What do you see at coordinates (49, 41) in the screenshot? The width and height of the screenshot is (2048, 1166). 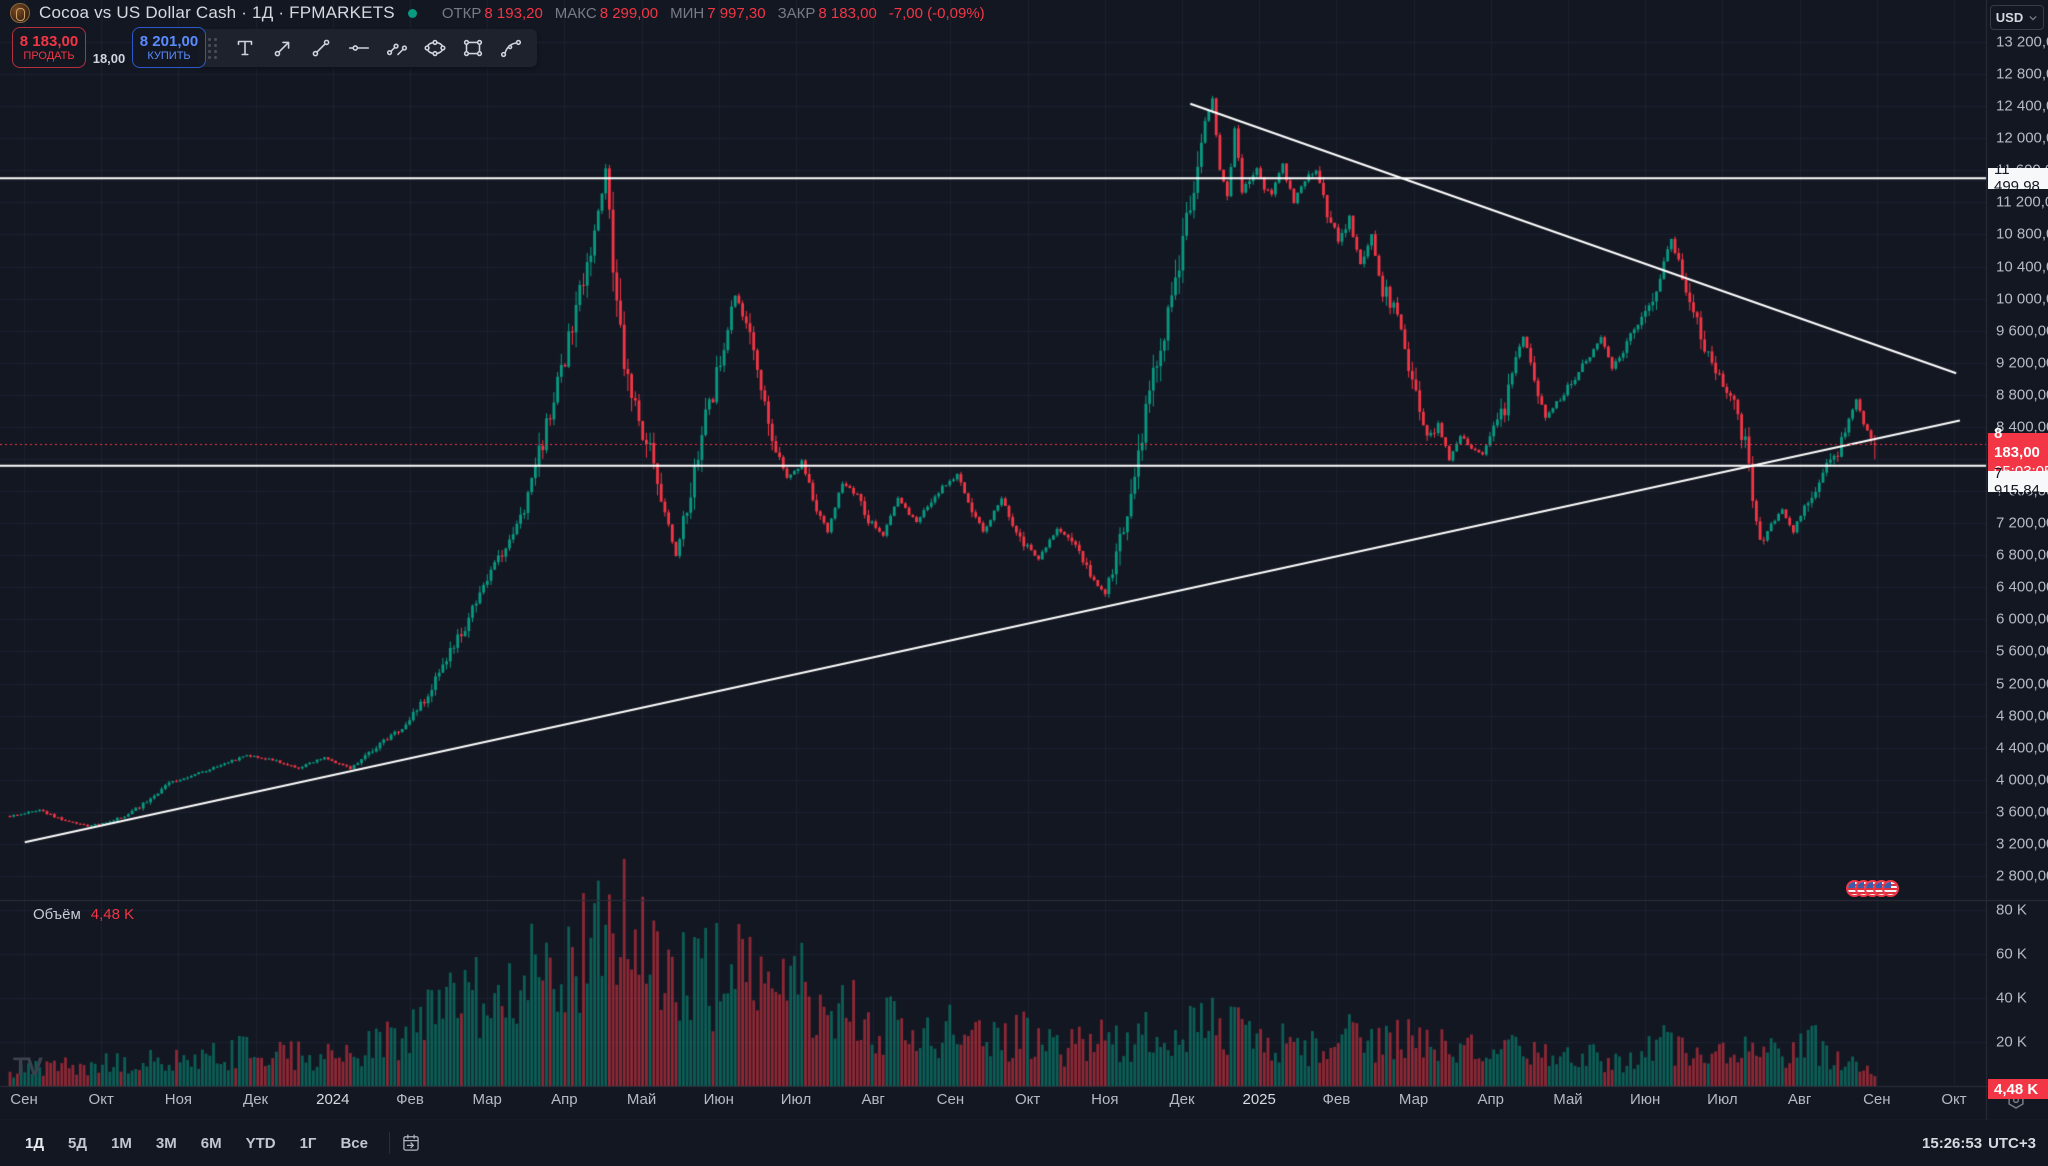 I see `sell-price: 8 183,00` at bounding box center [49, 41].